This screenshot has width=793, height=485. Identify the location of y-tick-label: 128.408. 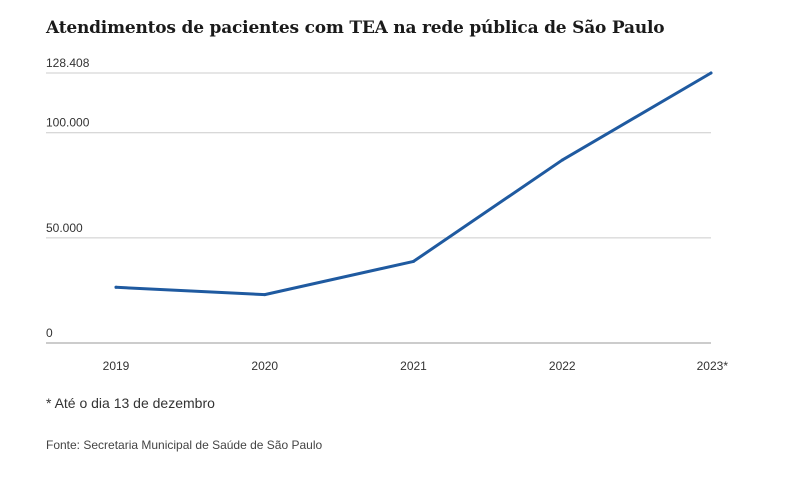
(68, 63).